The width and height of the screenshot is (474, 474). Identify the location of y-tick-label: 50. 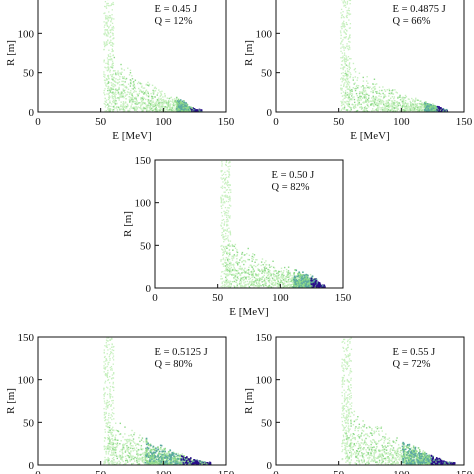
(29, 74).